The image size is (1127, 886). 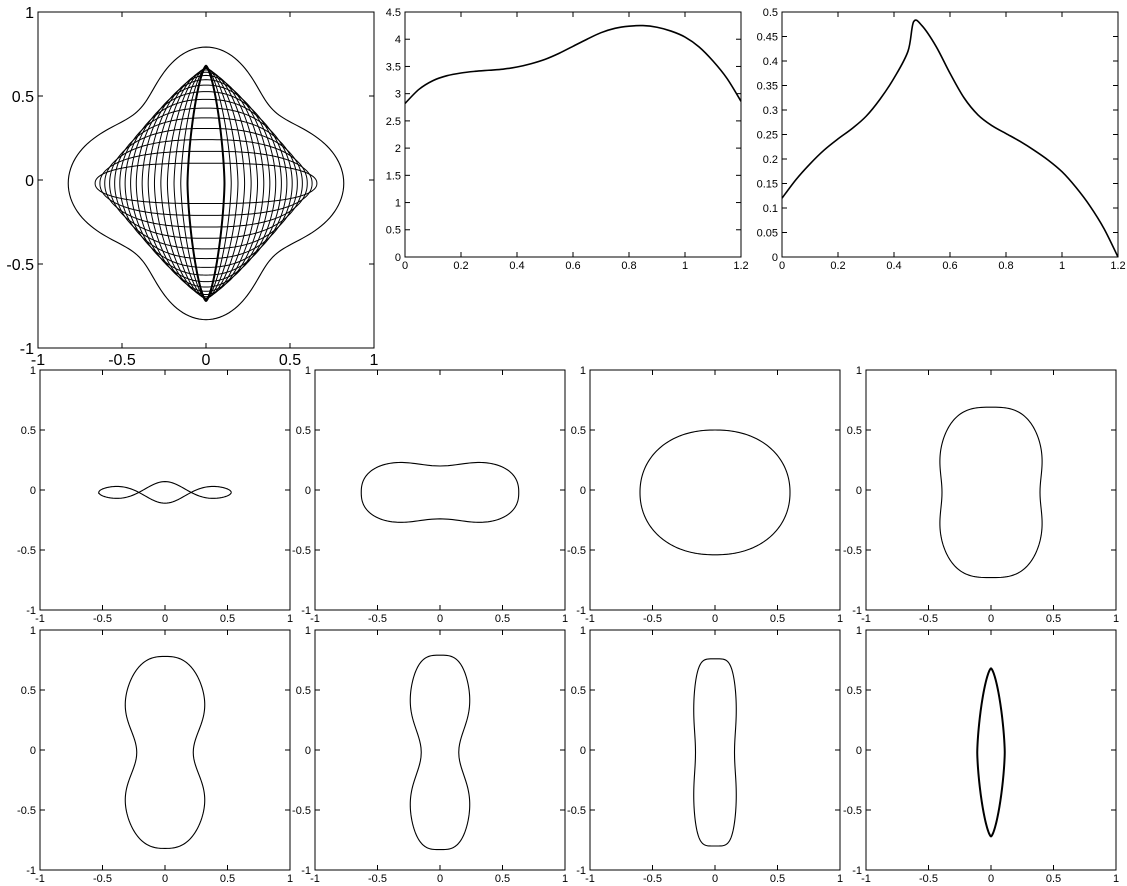 What do you see at coordinates (398, 40) in the screenshot?
I see `y-tick-label: 4` at bounding box center [398, 40].